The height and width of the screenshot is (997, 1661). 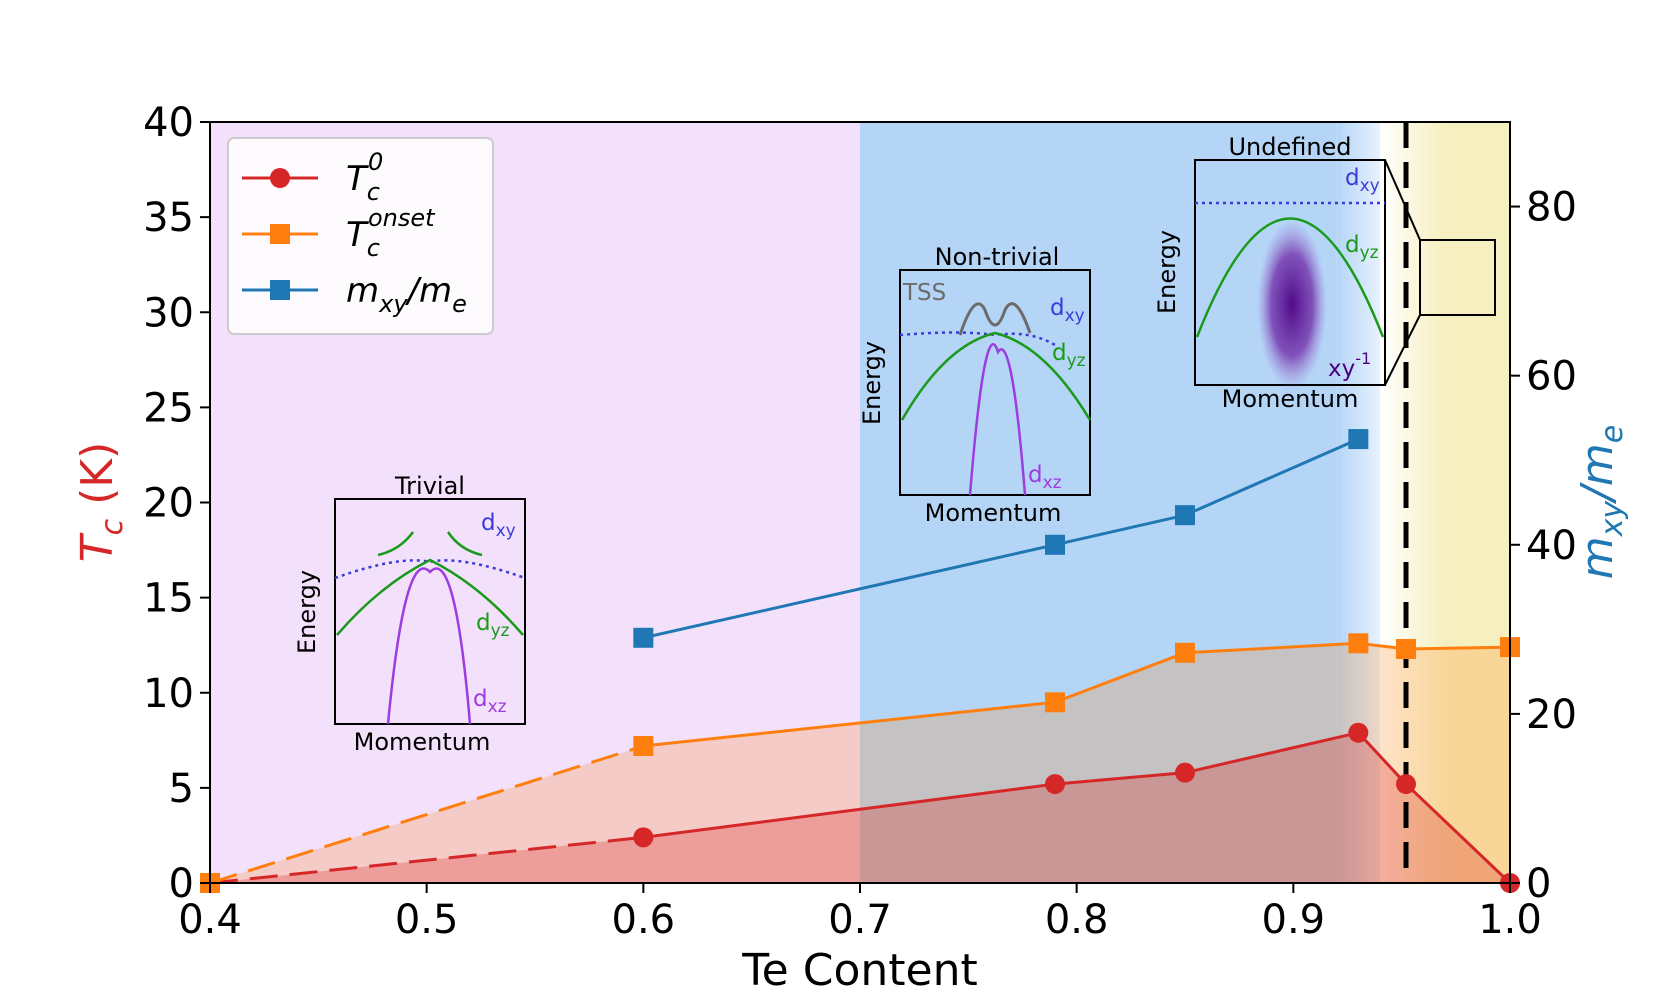 I want to click on x-tick-label: 0.5, so click(x=427, y=920).